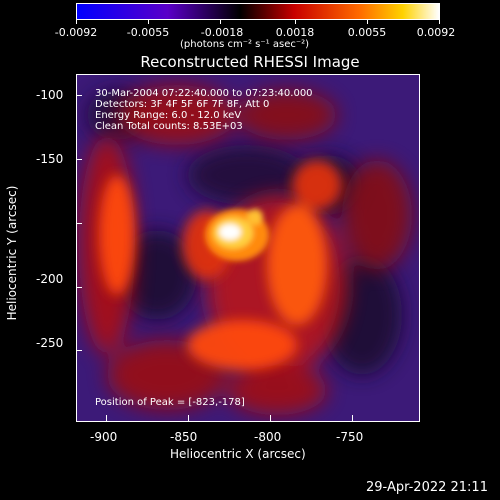  Describe the element at coordinates (222, 32) in the screenshot. I see `colorbar-tick-label: -0.0018` at that location.